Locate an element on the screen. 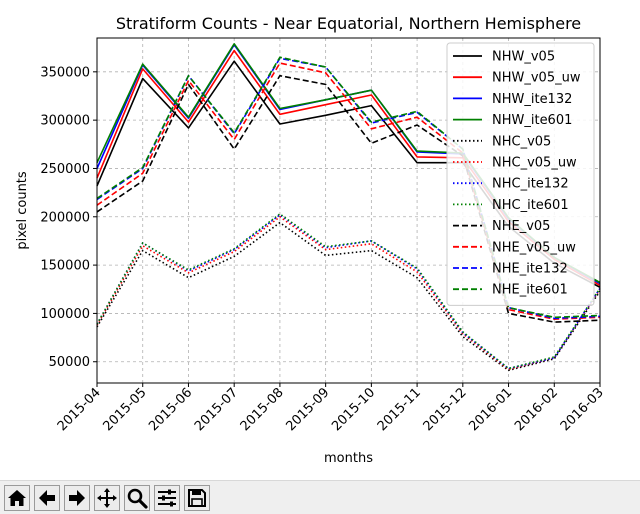  x-tick-label: 2016-01 is located at coordinates (490, 409).